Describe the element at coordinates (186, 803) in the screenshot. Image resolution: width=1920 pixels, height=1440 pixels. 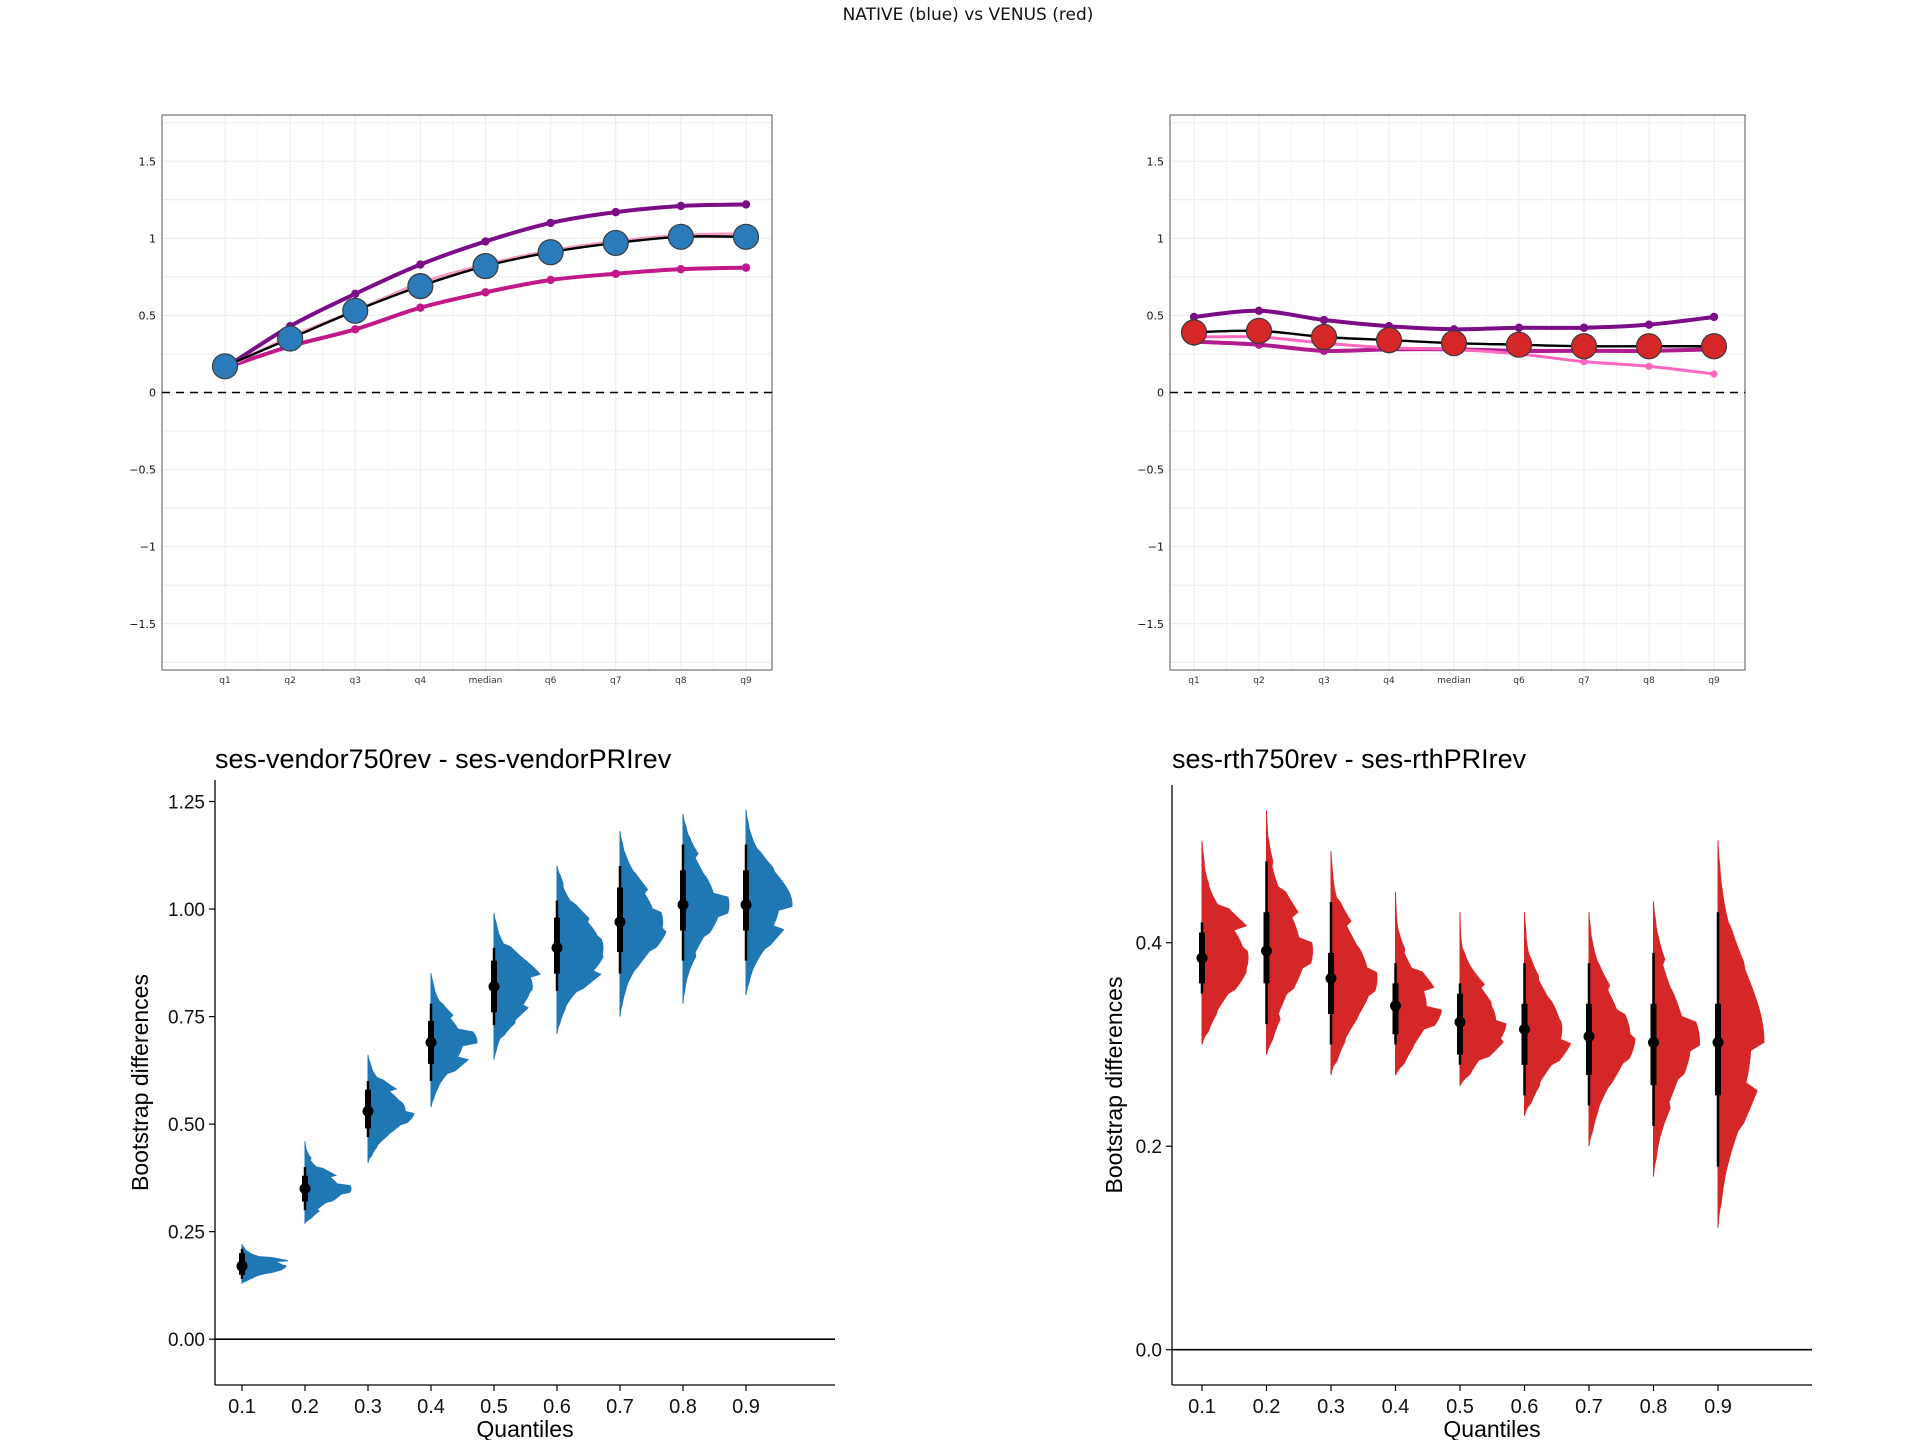
I see `y-tick-label: 1.25` at that location.